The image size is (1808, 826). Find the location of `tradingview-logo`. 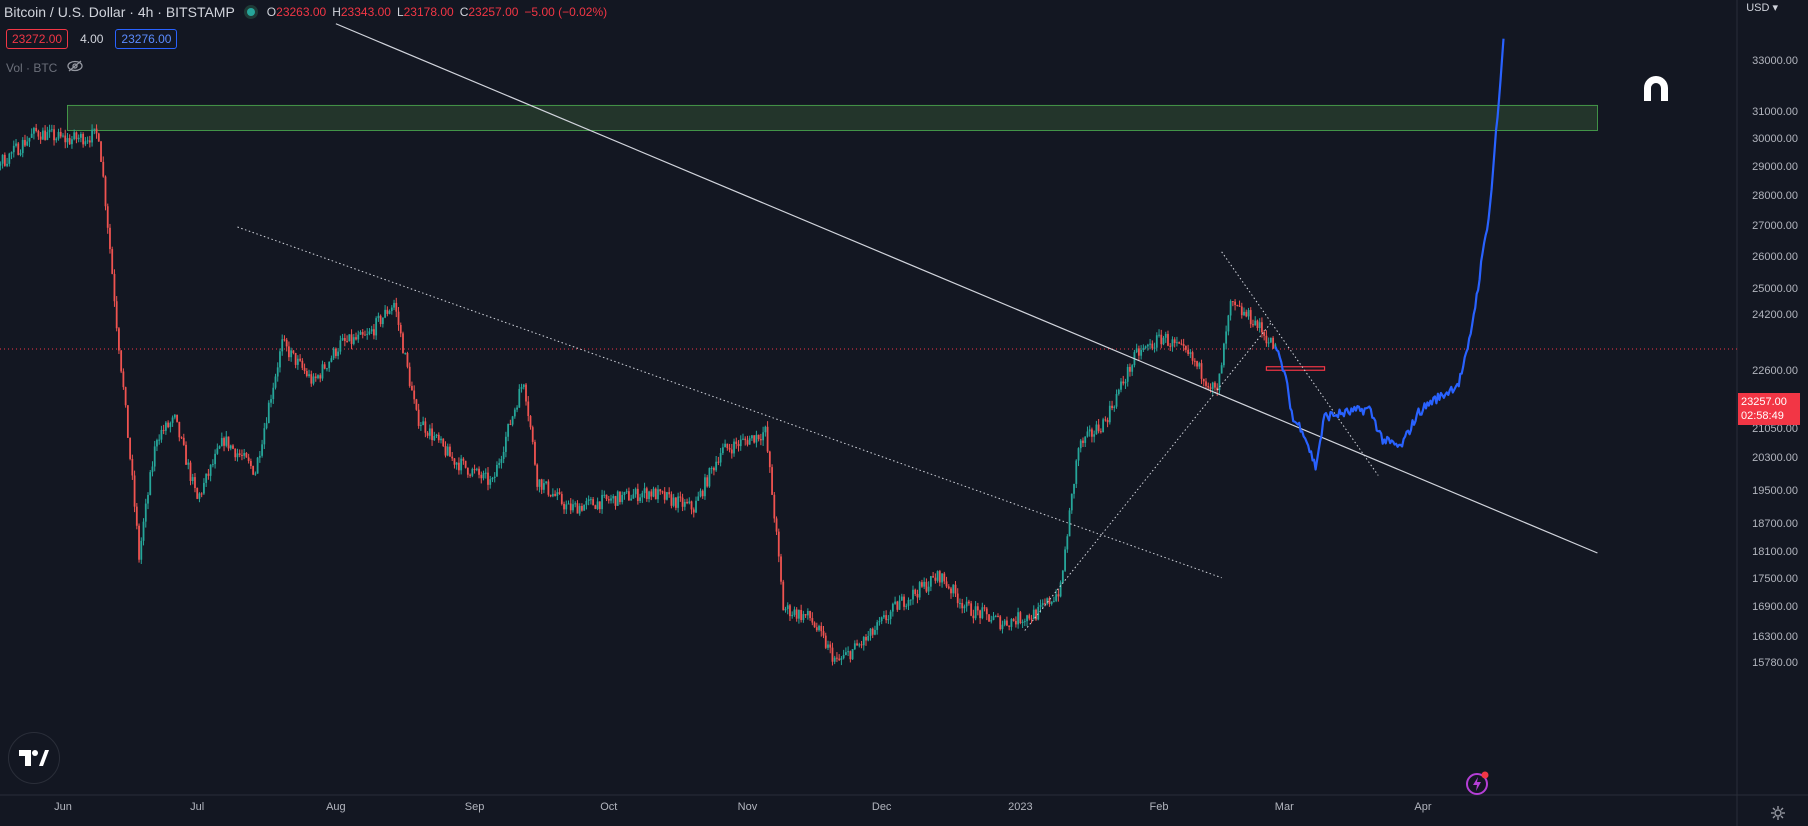

tradingview-logo is located at coordinates (34, 758).